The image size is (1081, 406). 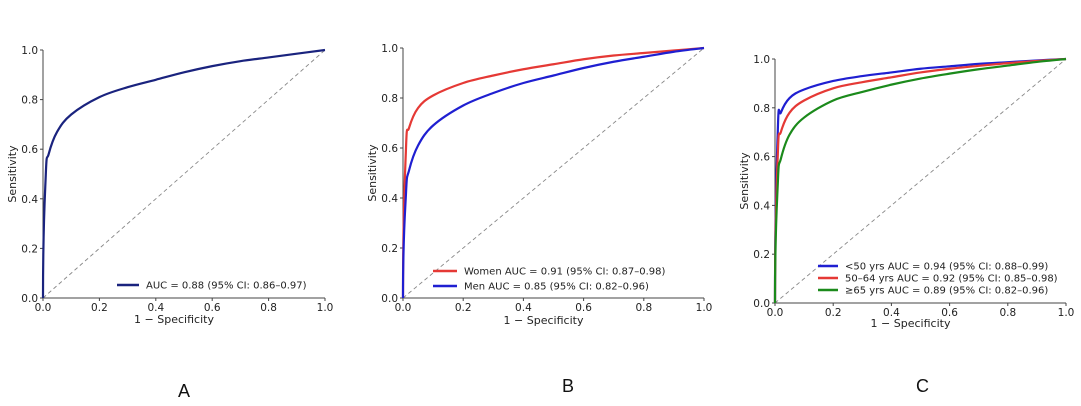 I want to click on legend-label: ≥65 yrs AUC = 0.89 (95% CI: 0.82–0.96), so click(x=946, y=291).